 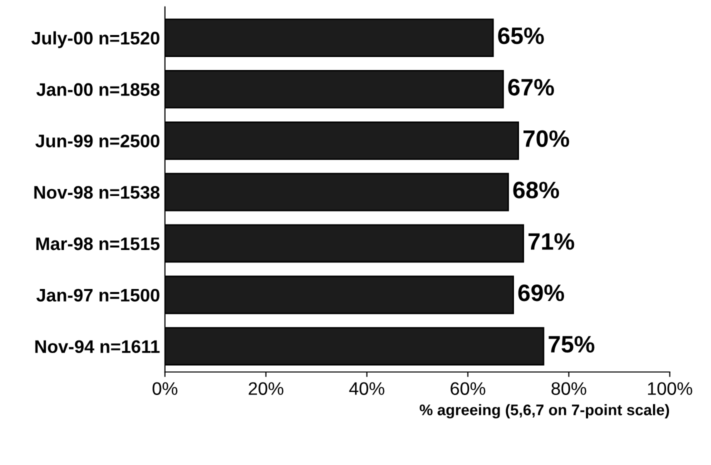 I want to click on x-tick-label: 60%, so click(x=468, y=388).